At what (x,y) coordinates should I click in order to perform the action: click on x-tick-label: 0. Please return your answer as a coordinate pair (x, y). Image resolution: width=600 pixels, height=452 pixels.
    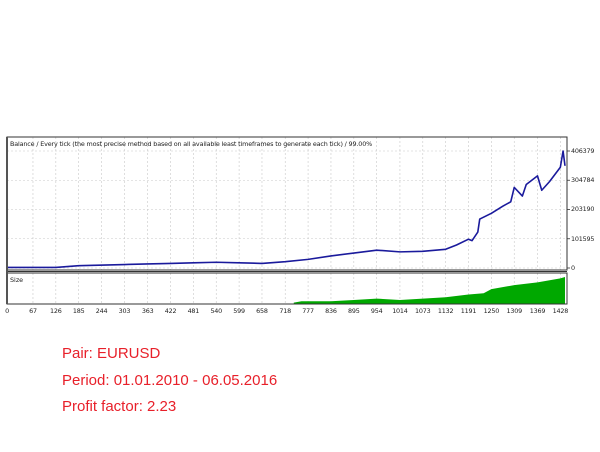
    Looking at the image, I should click on (7, 311).